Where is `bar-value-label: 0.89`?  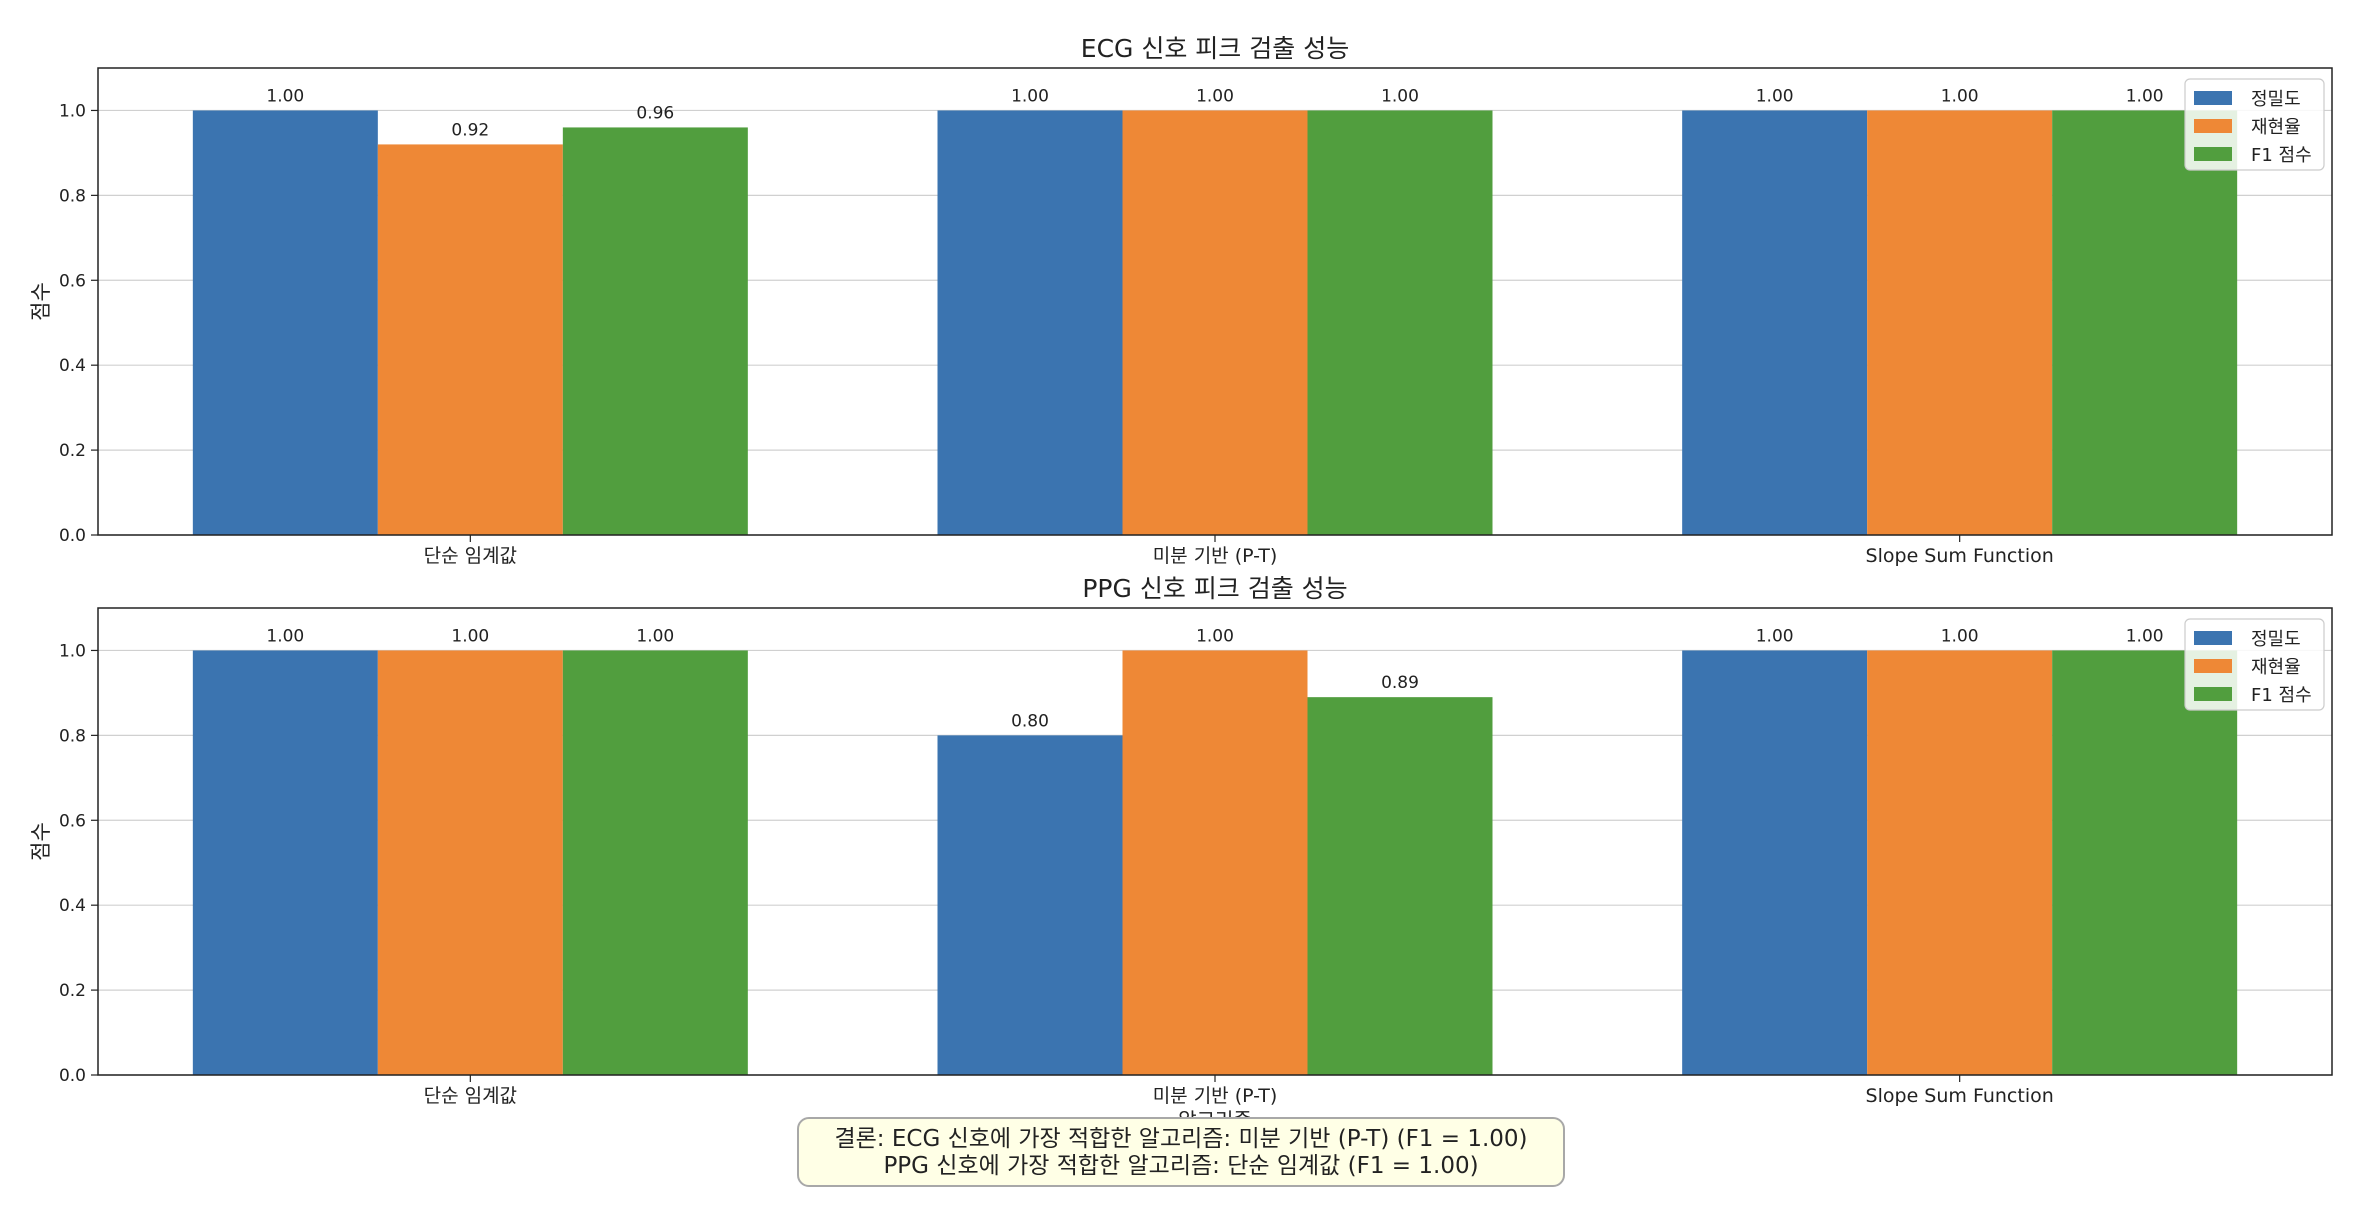
bar-value-label: 0.89 is located at coordinates (1400, 683).